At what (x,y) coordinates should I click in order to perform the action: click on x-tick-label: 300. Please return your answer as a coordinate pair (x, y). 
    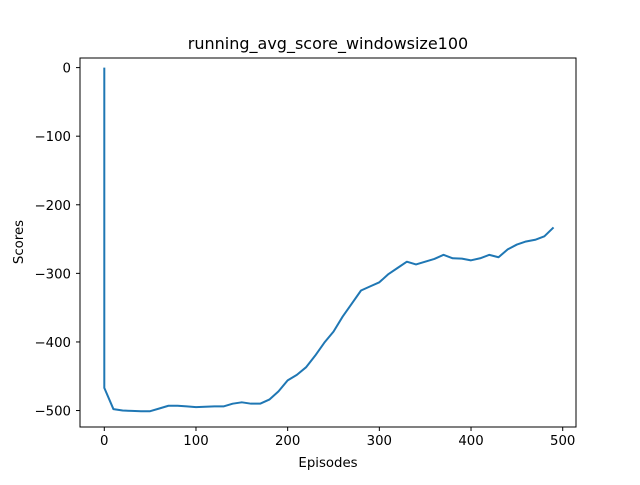
    Looking at the image, I should click on (379, 441).